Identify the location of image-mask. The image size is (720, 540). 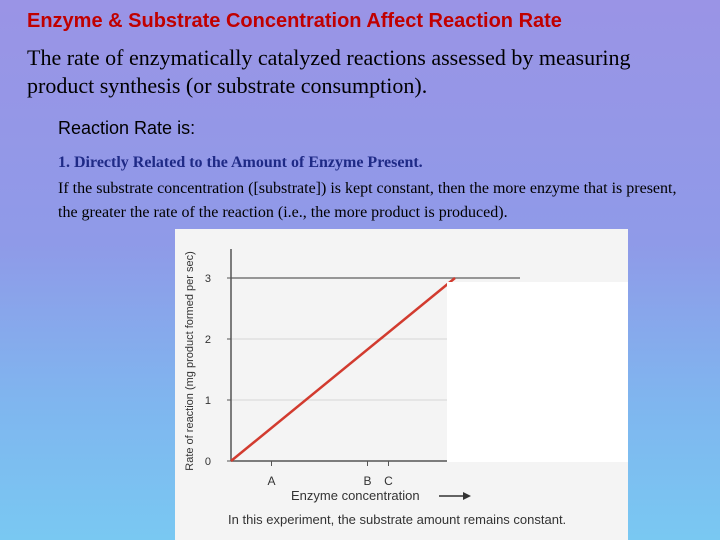
(537, 372).